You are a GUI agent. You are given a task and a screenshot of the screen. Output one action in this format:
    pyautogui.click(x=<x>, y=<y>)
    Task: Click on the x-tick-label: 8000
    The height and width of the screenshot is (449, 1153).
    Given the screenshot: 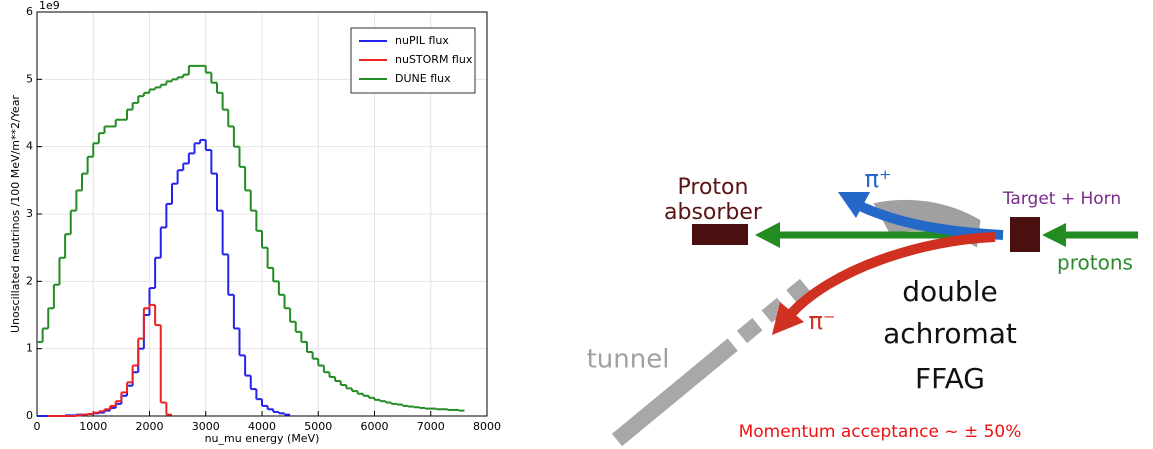 What is the action you would take?
    pyautogui.click(x=487, y=426)
    